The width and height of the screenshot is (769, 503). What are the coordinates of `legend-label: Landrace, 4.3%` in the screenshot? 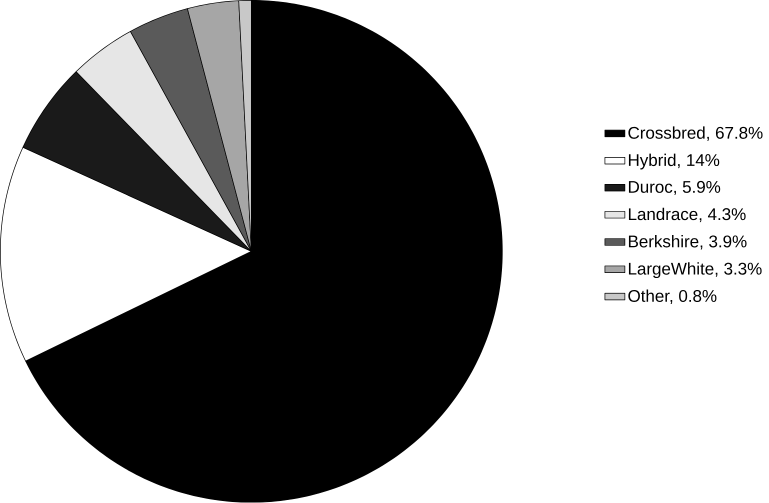 It's located at (687, 215).